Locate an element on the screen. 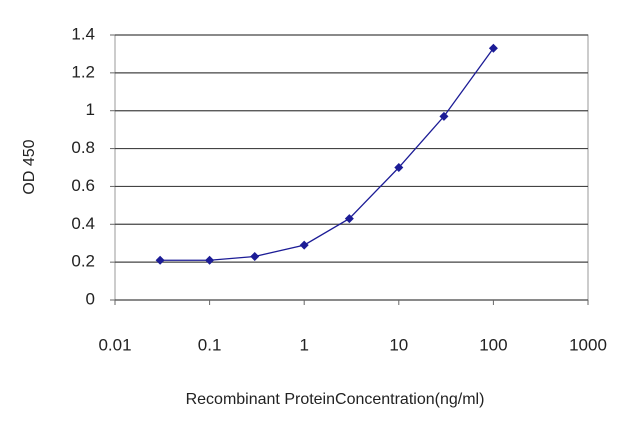 Image resolution: width=640 pixels, height=427 pixels. x-tick-label: 1000 is located at coordinates (588, 344).